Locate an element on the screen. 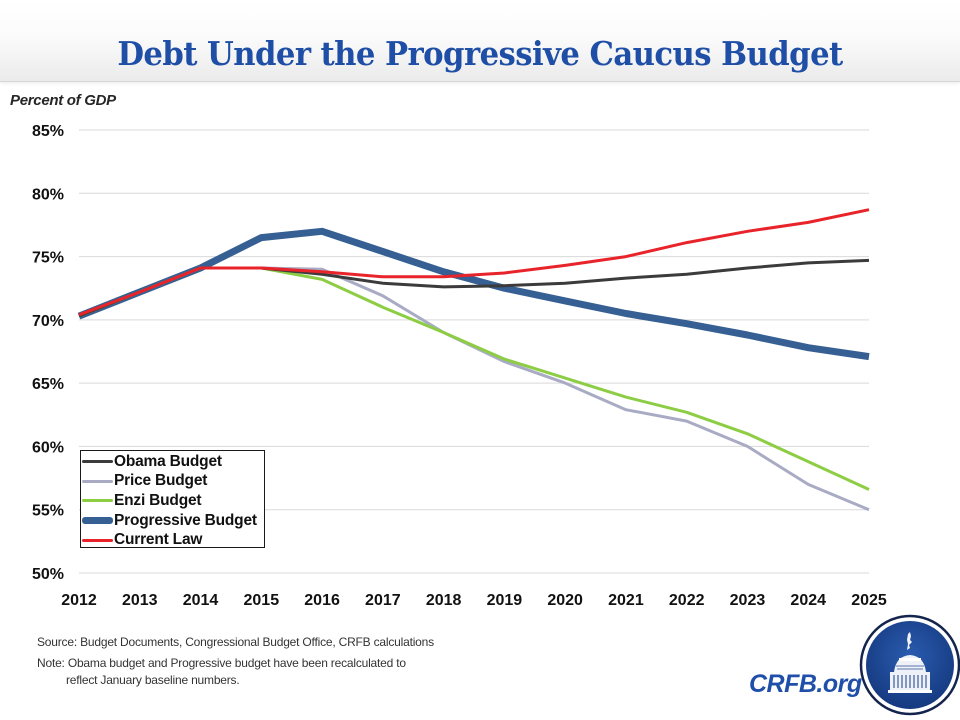  x-tick-label: 2018 is located at coordinates (444, 600).